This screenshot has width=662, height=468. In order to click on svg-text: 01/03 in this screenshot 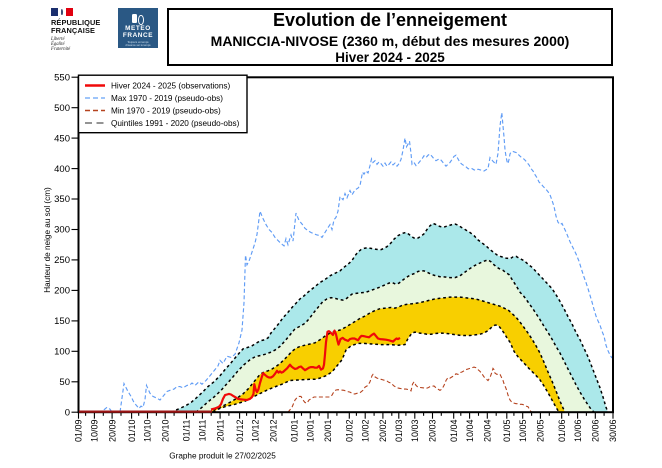, I will do `click(399, 431)`.